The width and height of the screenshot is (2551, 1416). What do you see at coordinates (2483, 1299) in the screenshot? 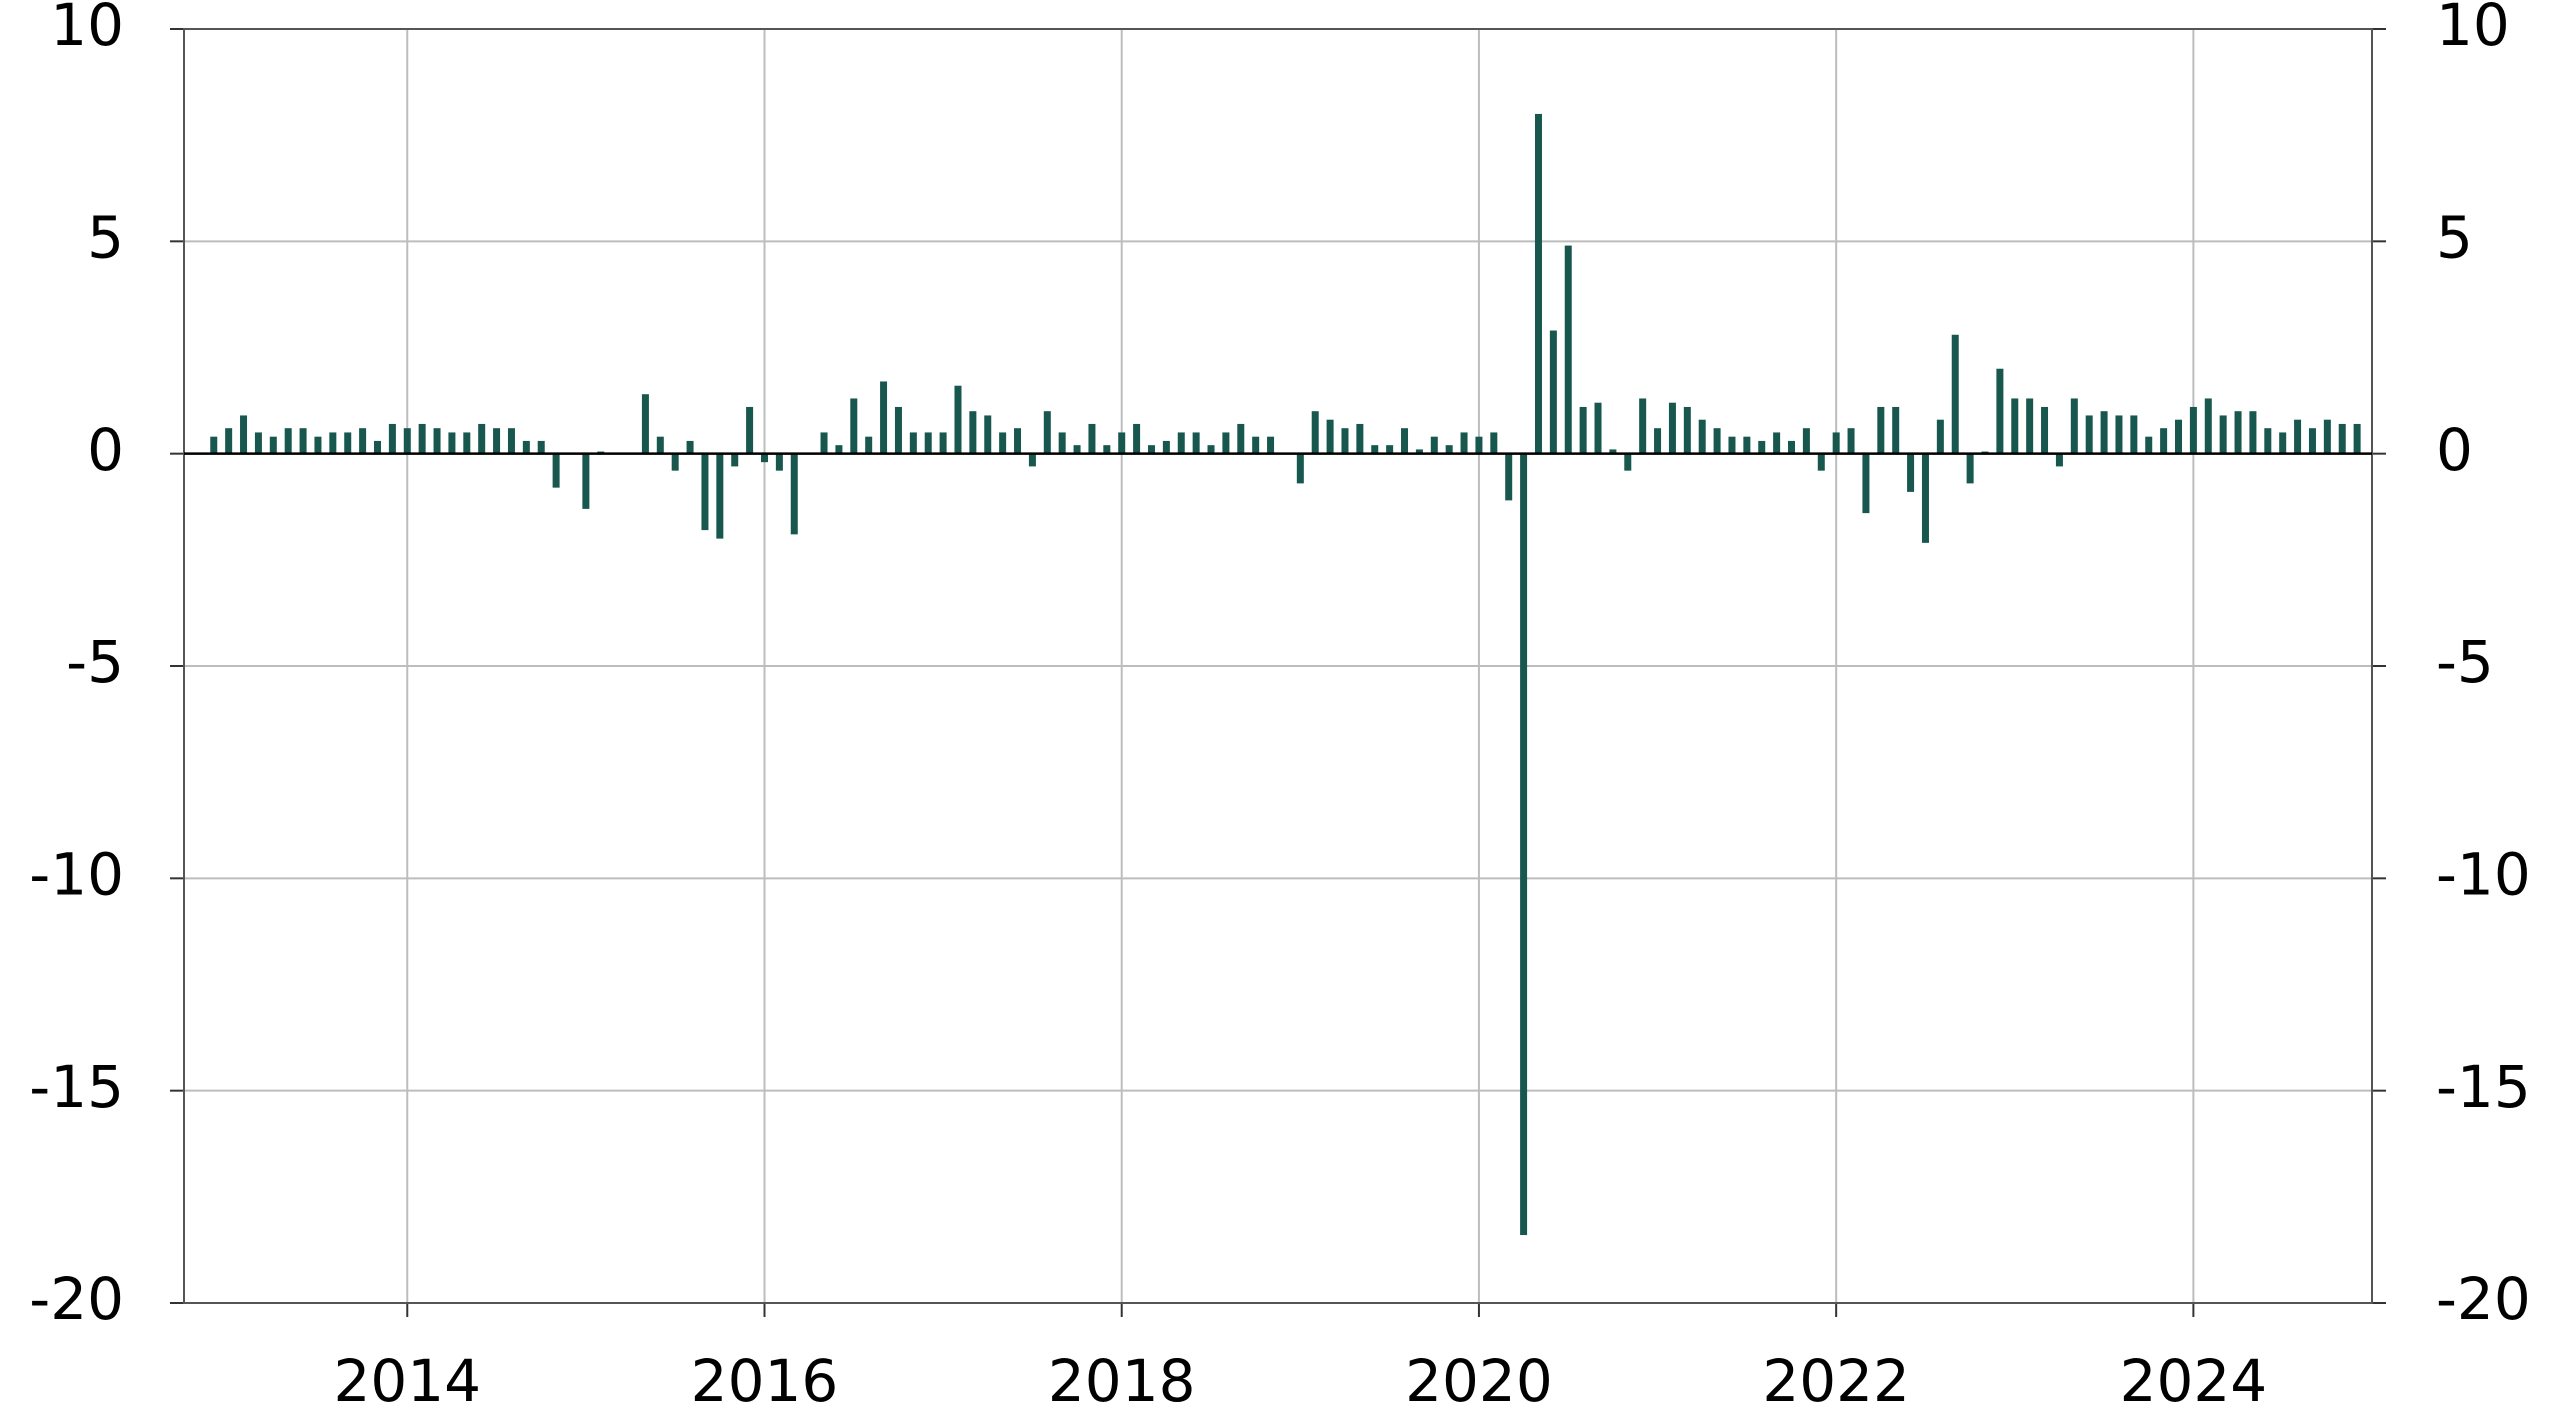
I see `y2-tick-label: -20` at bounding box center [2483, 1299].